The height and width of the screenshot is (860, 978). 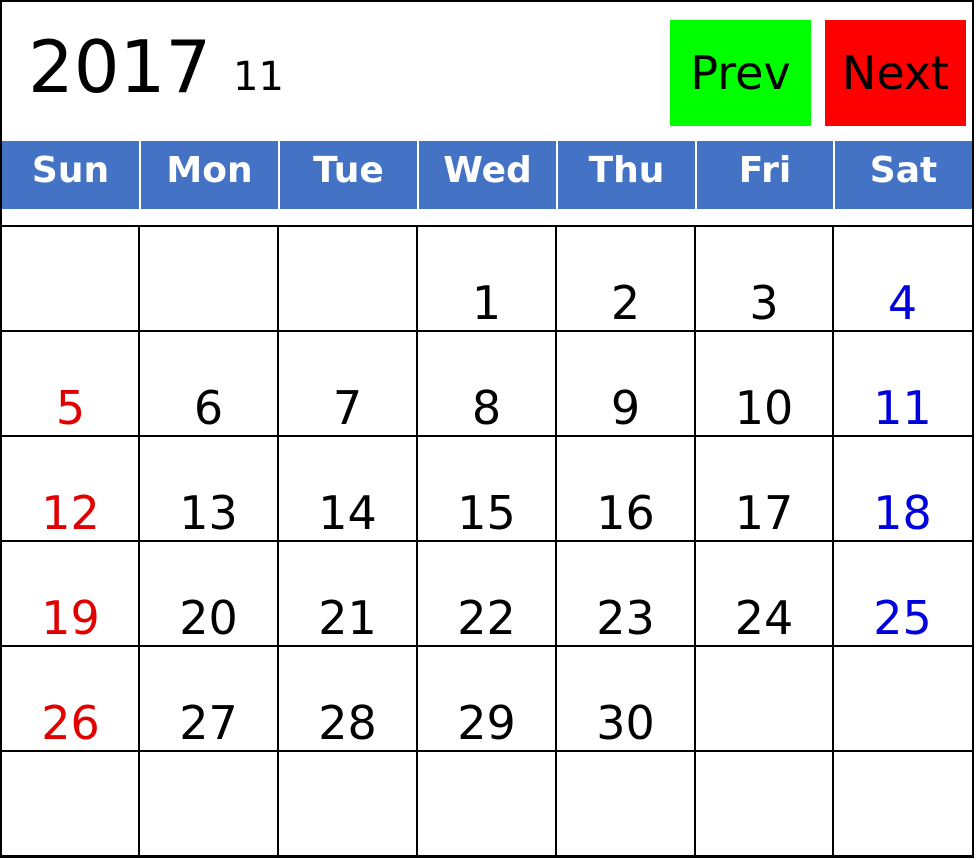 What do you see at coordinates (347, 513) in the screenshot?
I see `day-number: 14` at bounding box center [347, 513].